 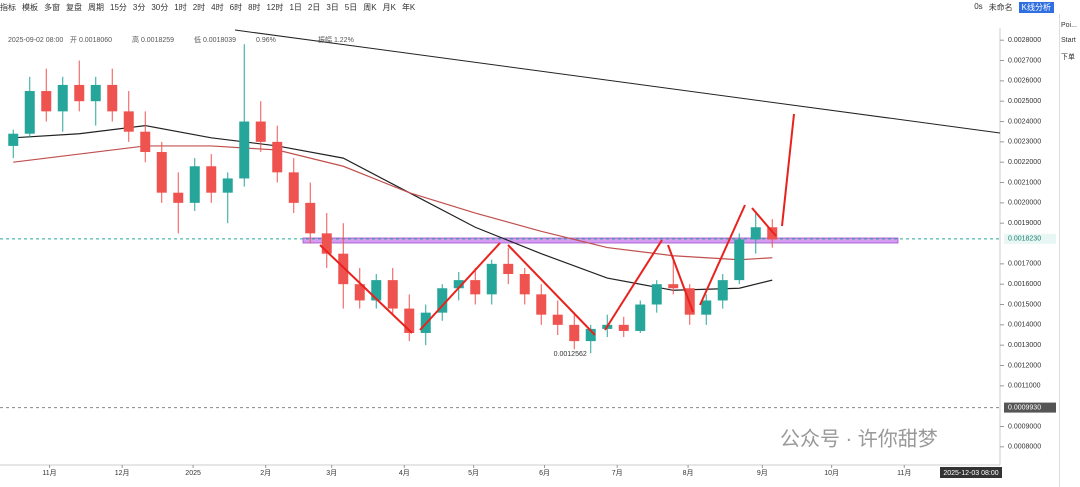 What do you see at coordinates (331, 473) in the screenshot?
I see `x-tick-label: 3月` at bounding box center [331, 473].